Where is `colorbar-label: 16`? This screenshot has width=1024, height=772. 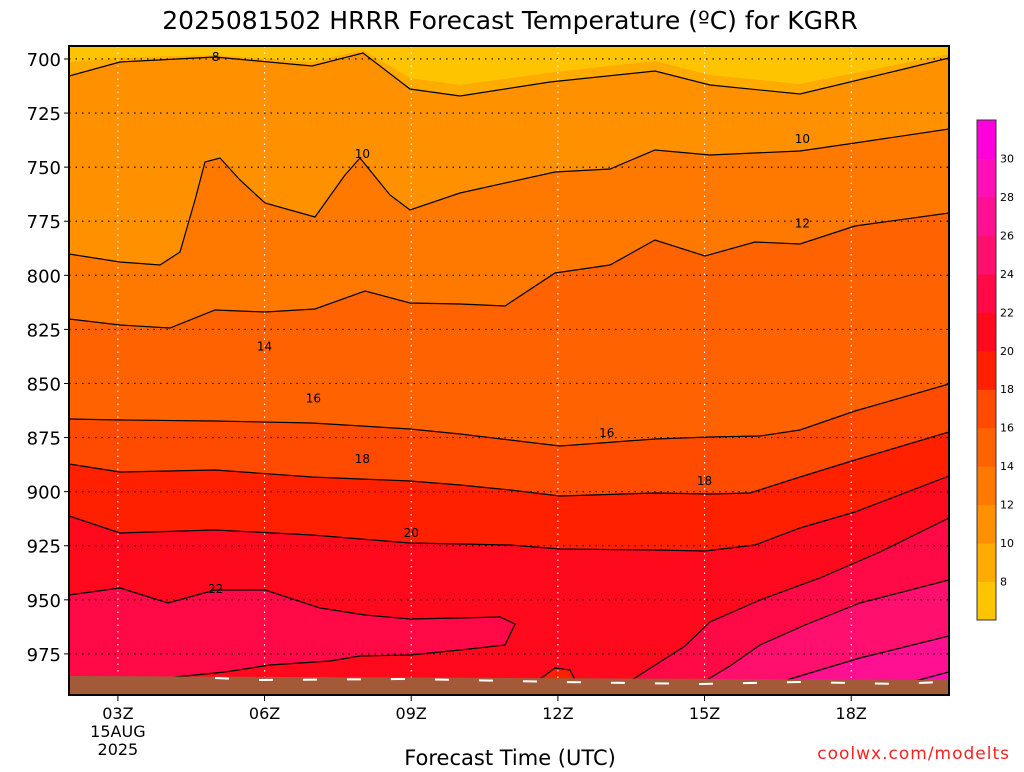 colorbar-label: 16 is located at coordinates (1007, 428).